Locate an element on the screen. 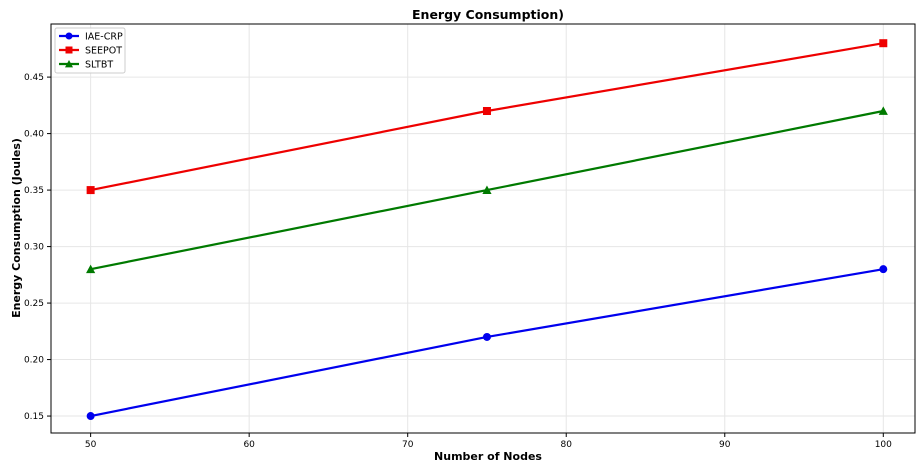  y-tick-label: 0.30 is located at coordinates (34, 248).